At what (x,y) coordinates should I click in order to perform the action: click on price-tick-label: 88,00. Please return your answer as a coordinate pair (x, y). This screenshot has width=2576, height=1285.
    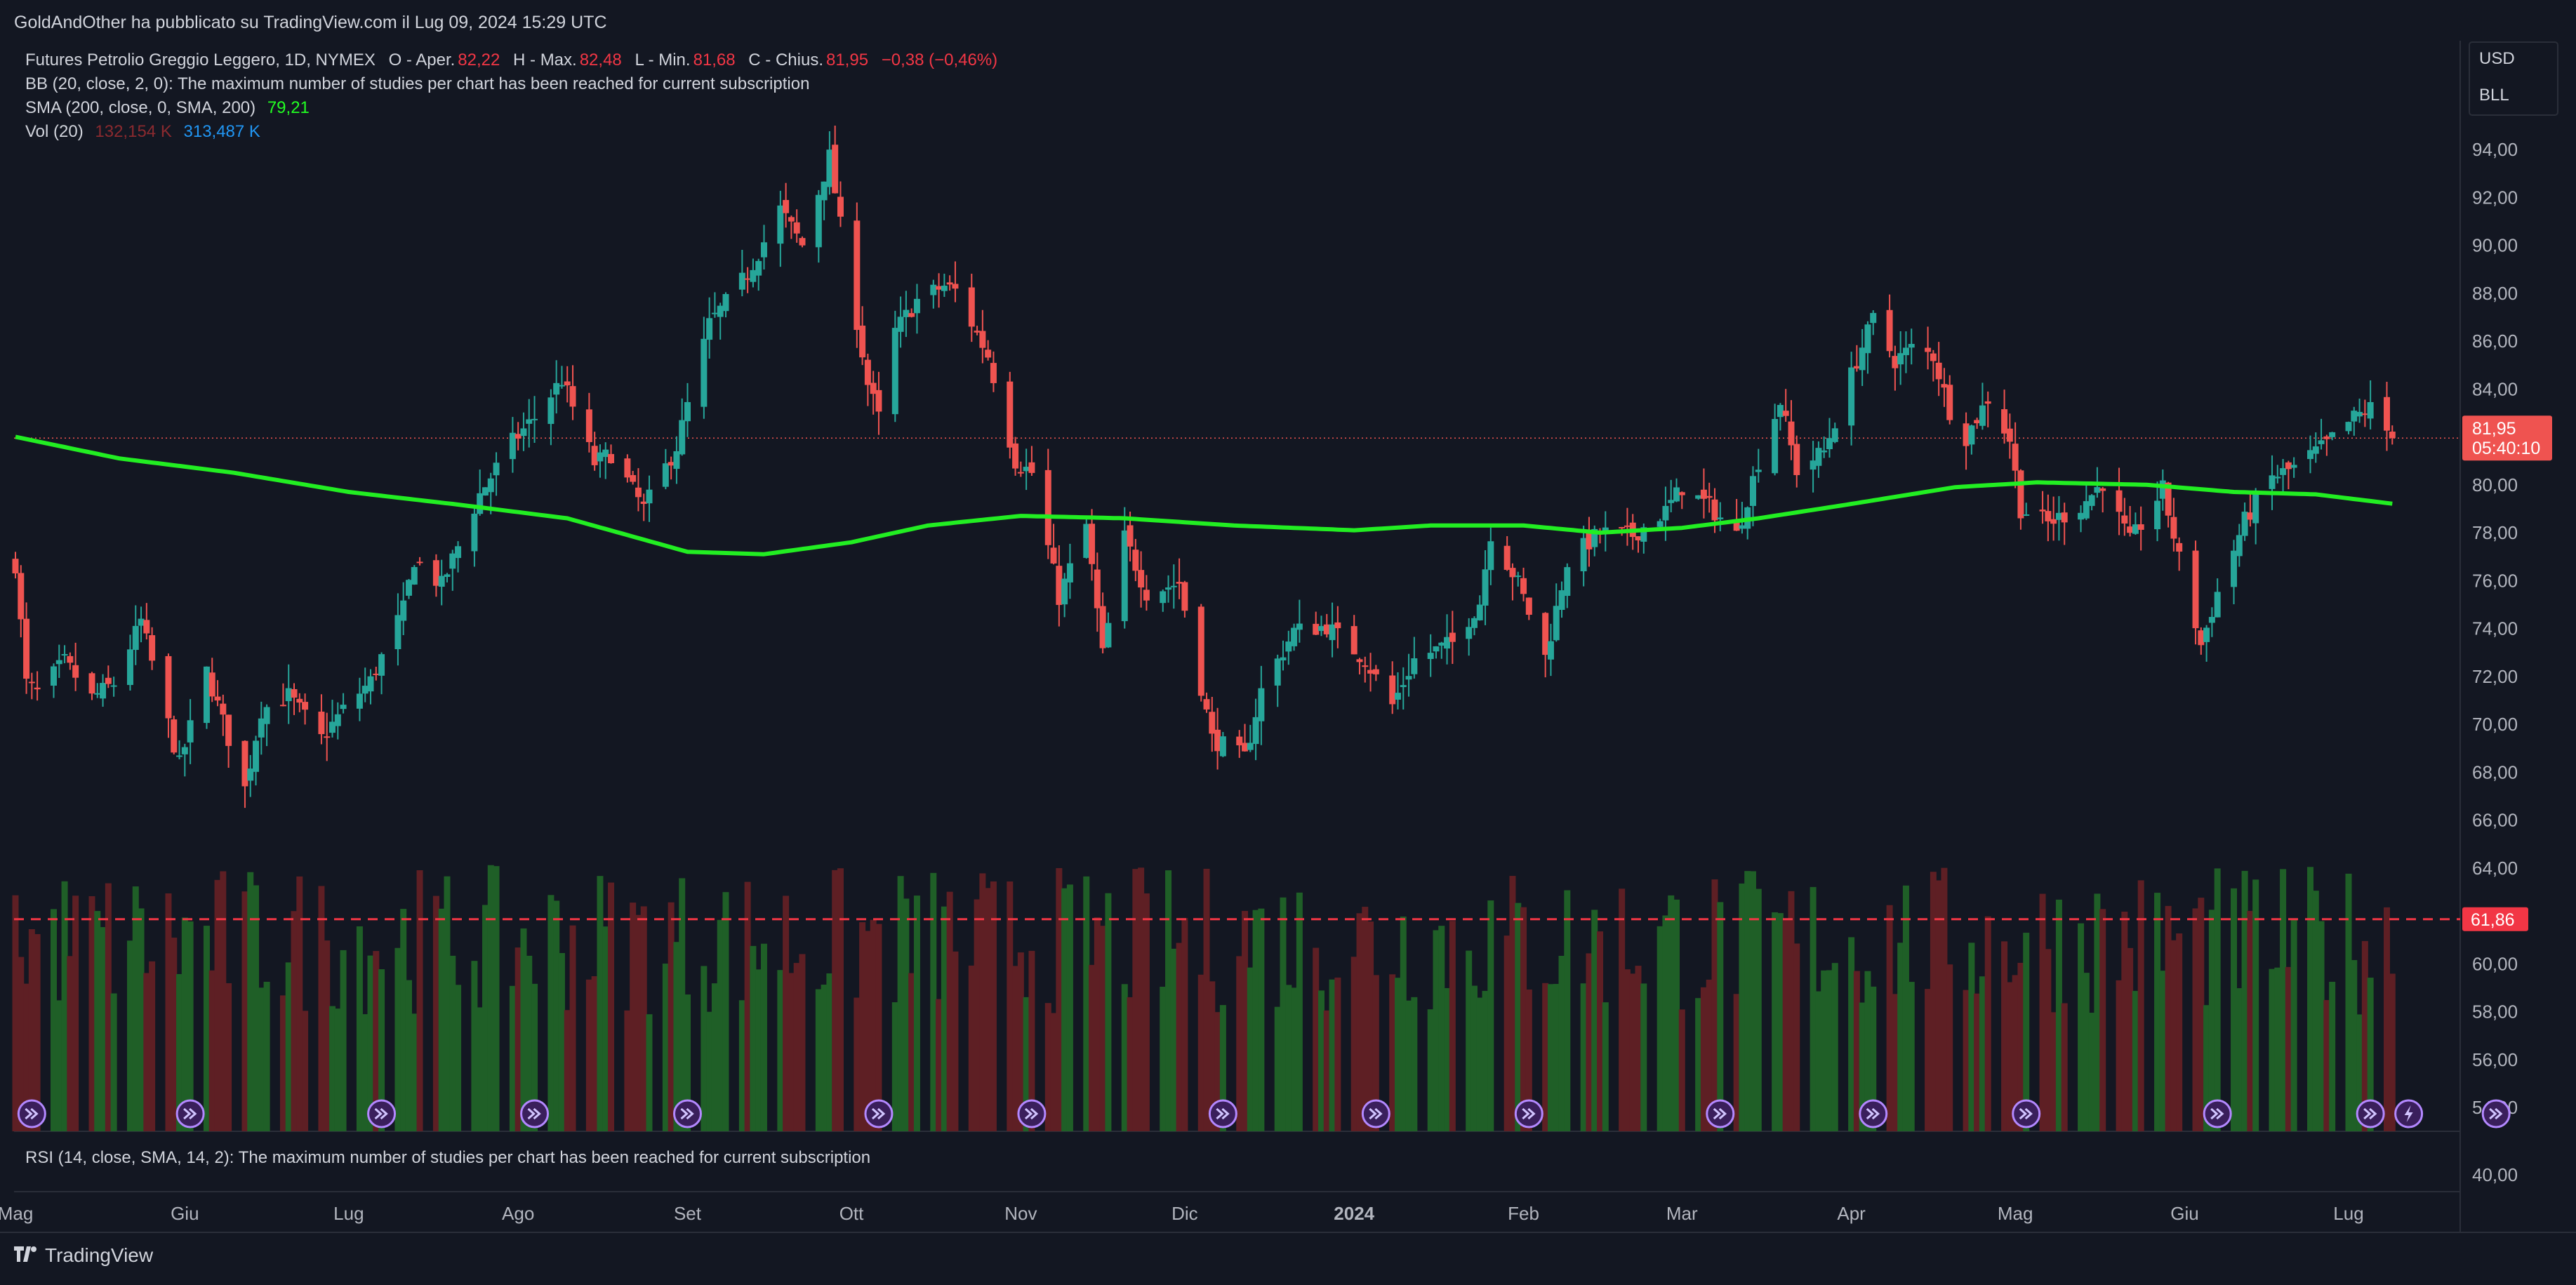
    Looking at the image, I should click on (2495, 293).